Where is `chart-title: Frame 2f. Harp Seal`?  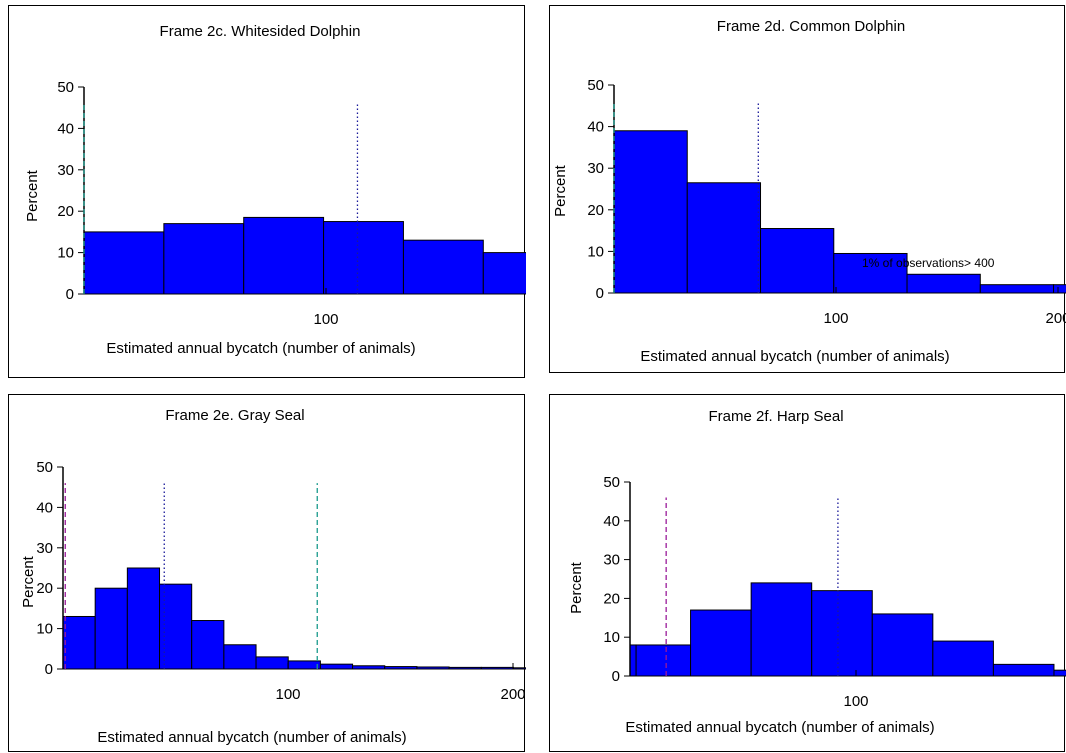 chart-title: Frame 2f. Harp Seal is located at coordinates (775, 416).